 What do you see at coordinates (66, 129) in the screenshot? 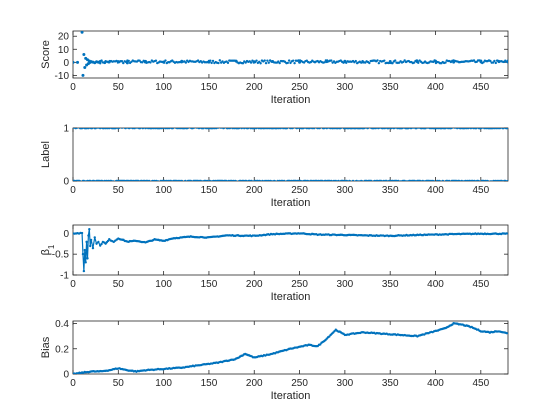
I see `y-tick-label: 1` at bounding box center [66, 129].